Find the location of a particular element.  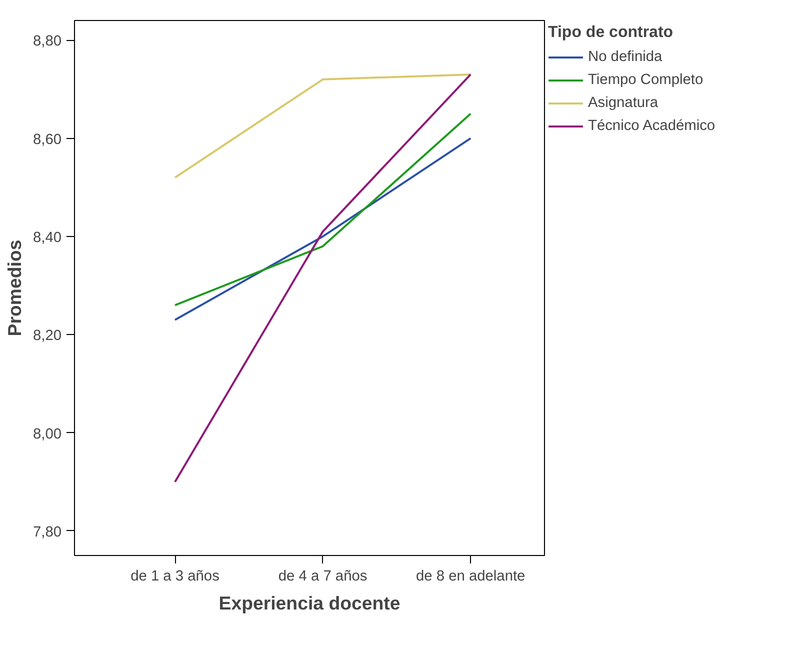

x-tick-label: de 4 a 7 años is located at coordinates (323, 576).